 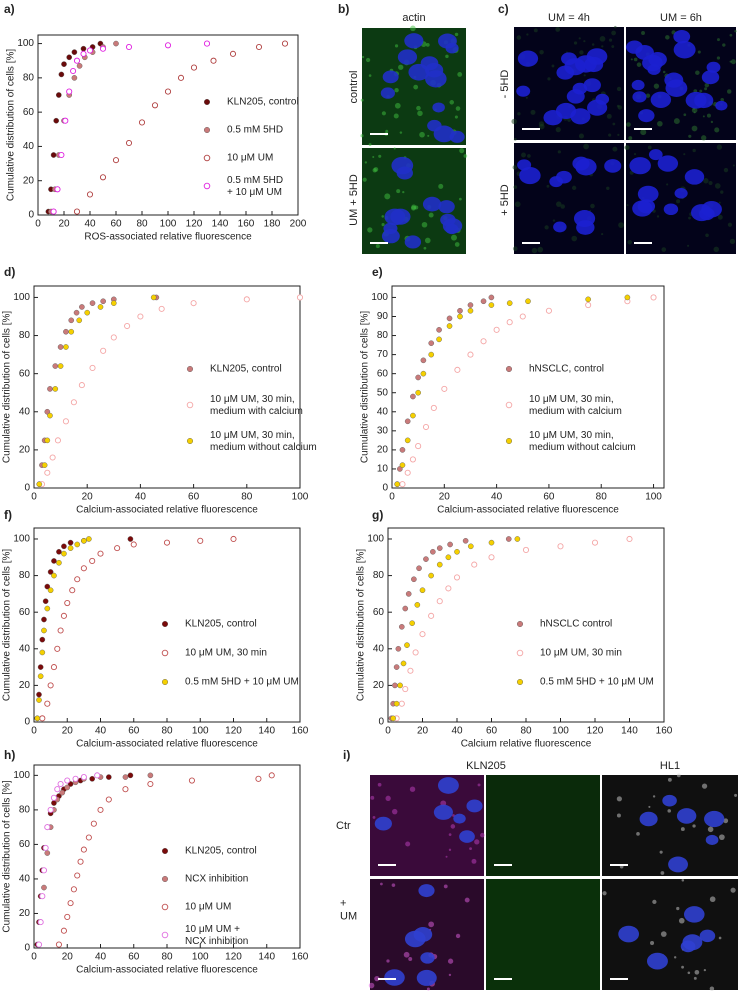 I want to click on scale-bar, so click(x=387, y=979).